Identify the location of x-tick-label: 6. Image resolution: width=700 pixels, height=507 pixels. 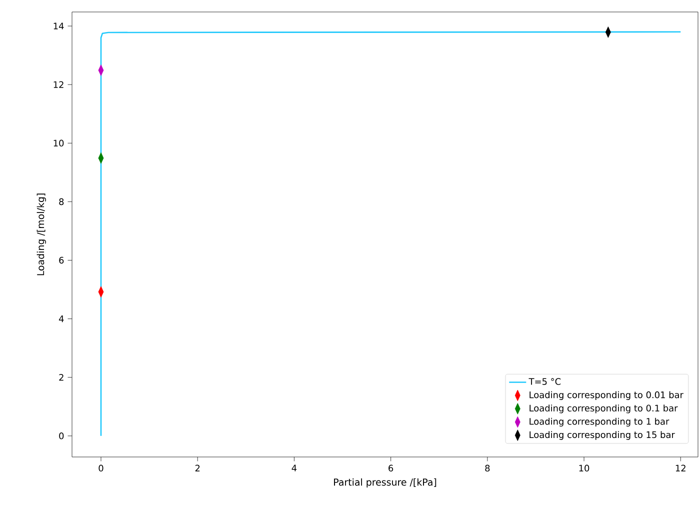
(391, 468).